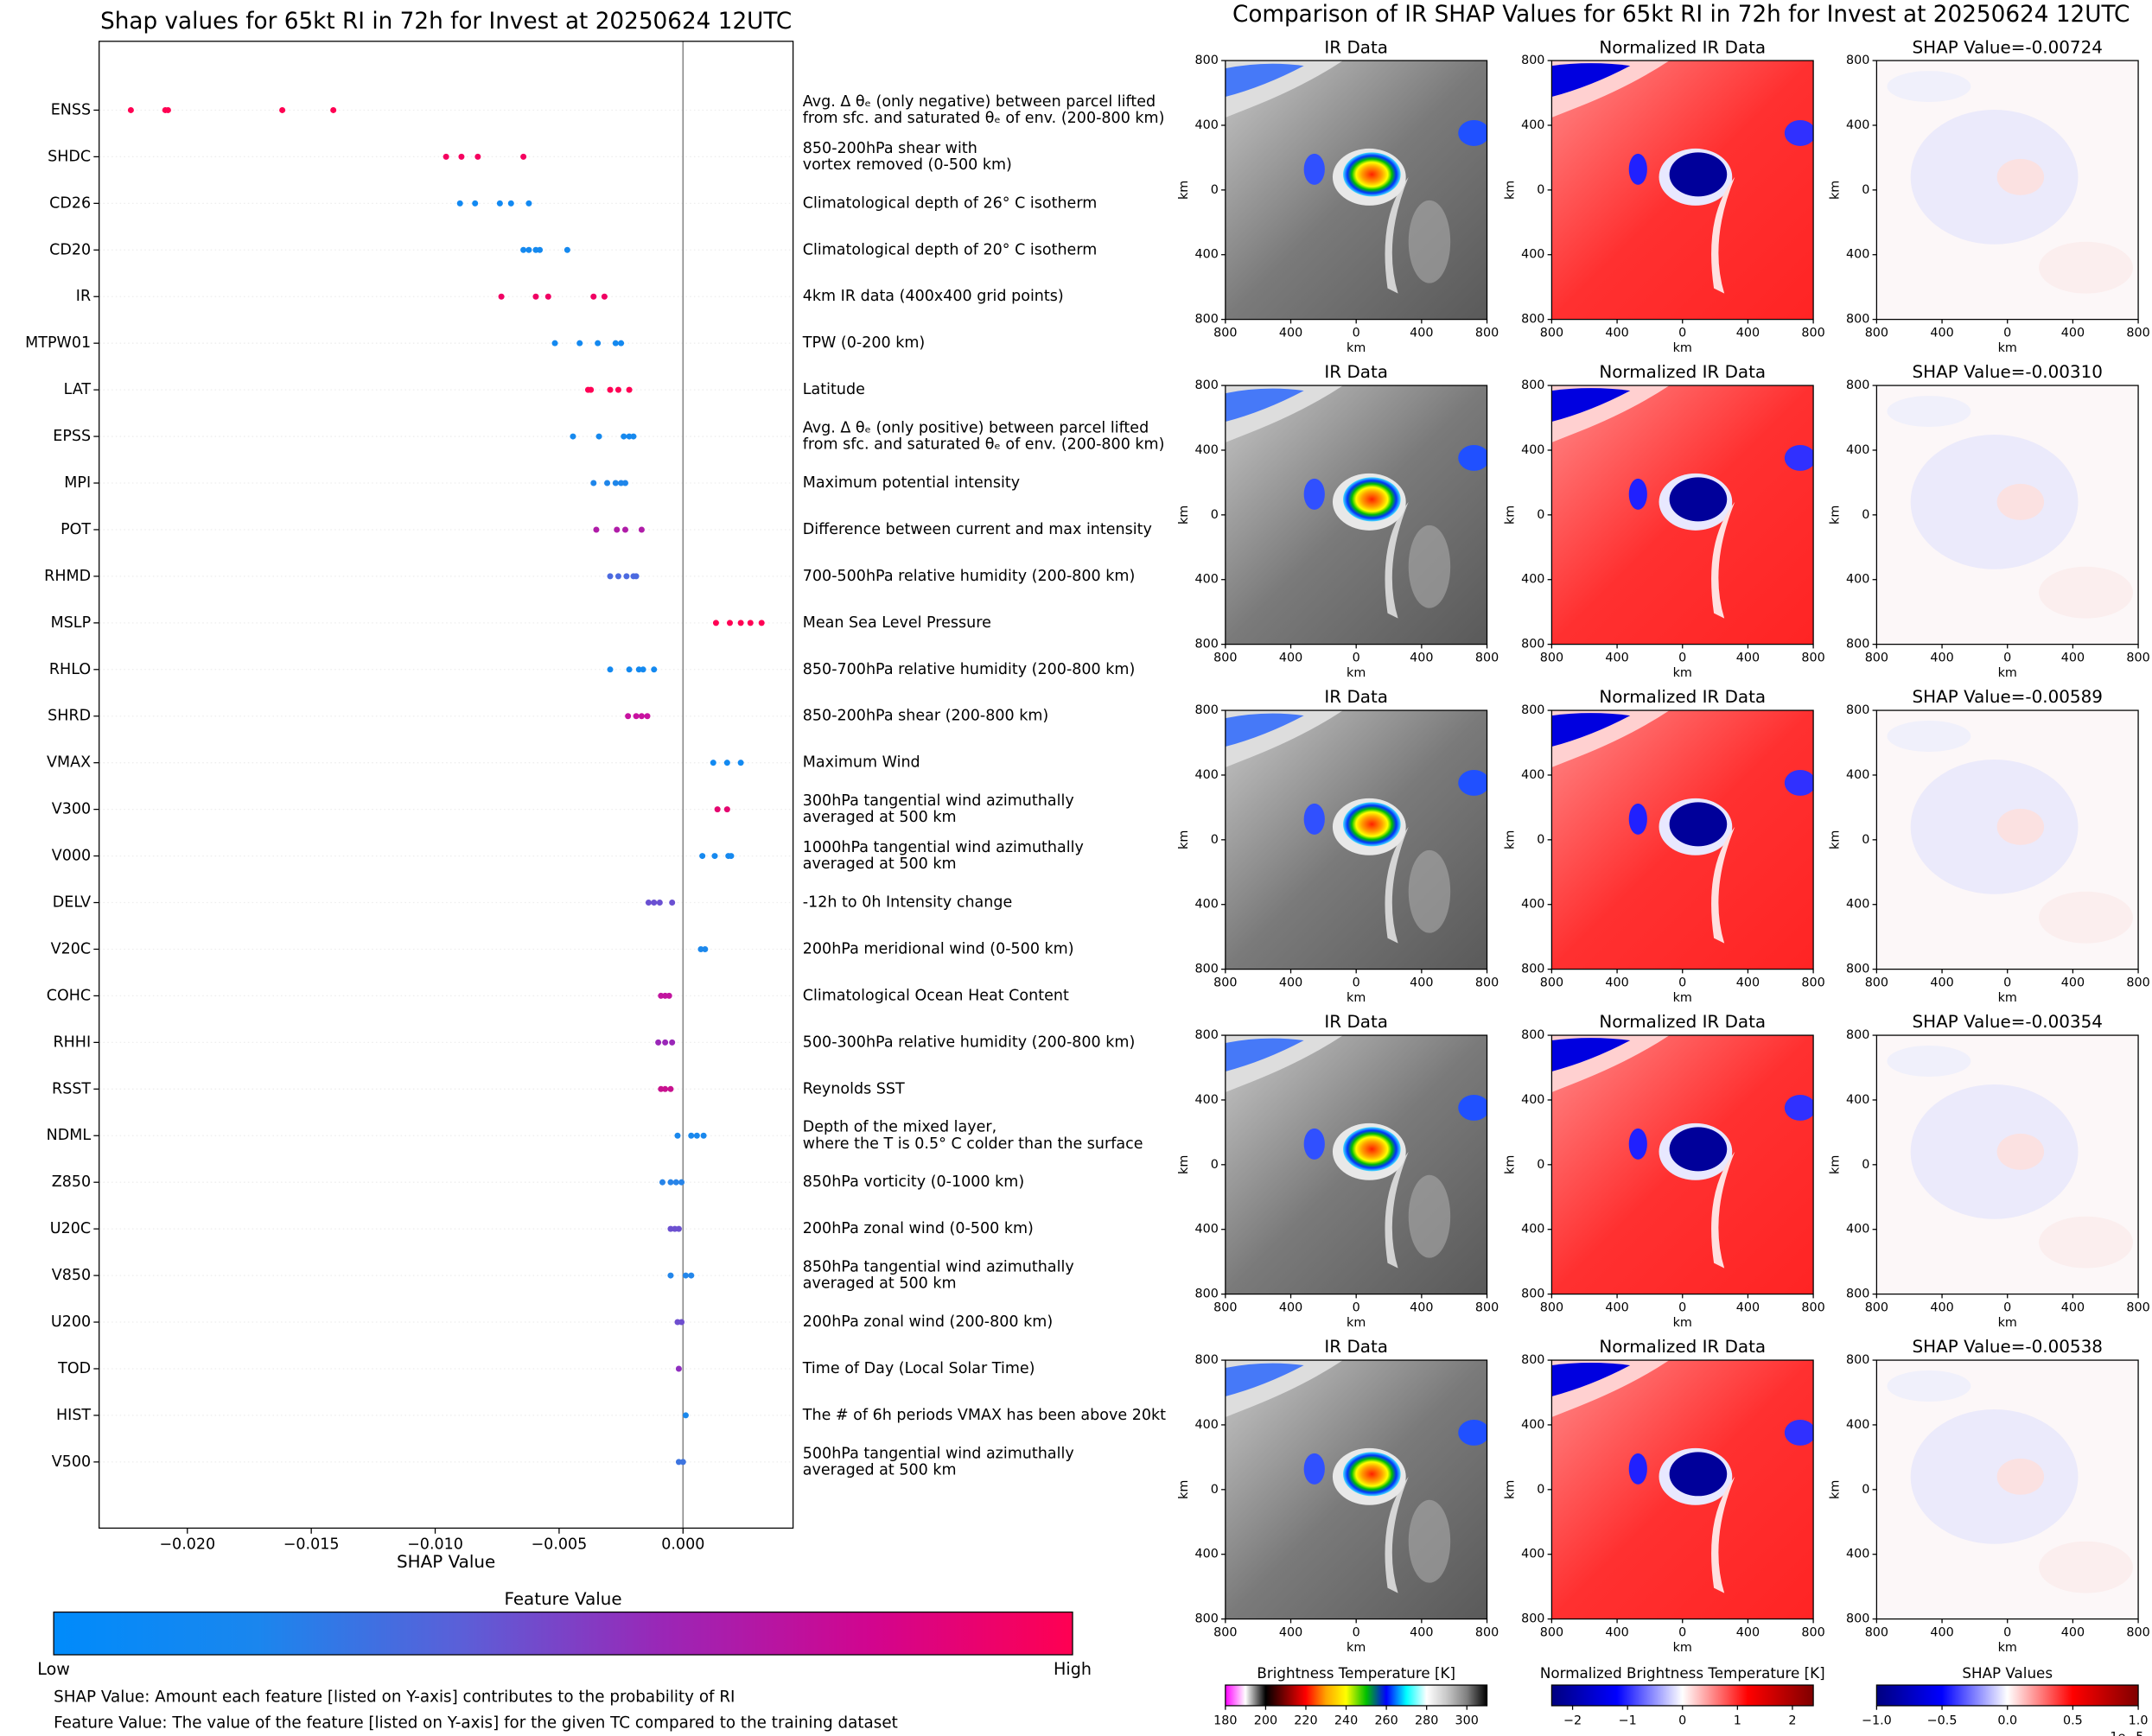 The height and width of the screenshot is (1736, 2152). I want to click on feature-description: Maximum potential intensity, so click(911, 483).